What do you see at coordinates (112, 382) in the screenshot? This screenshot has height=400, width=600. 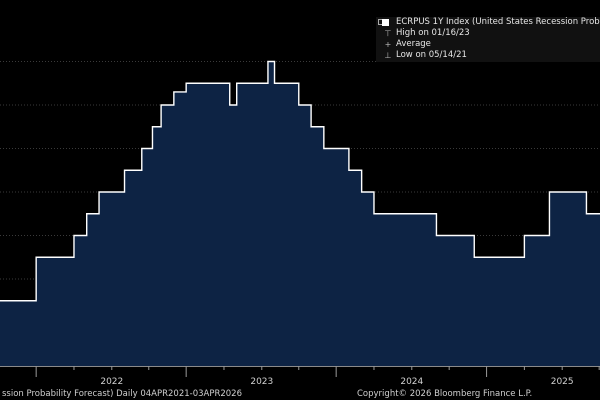 I see `x-tick-label: 2022` at bounding box center [112, 382].